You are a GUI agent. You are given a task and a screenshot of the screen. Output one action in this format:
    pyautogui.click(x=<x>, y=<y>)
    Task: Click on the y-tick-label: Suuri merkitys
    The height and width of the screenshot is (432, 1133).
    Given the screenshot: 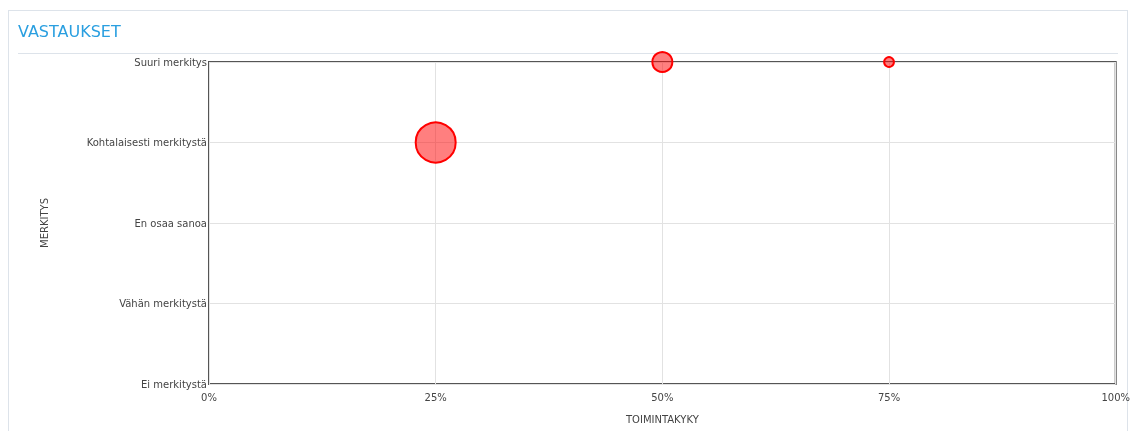 What is the action you would take?
    pyautogui.click(x=170, y=62)
    